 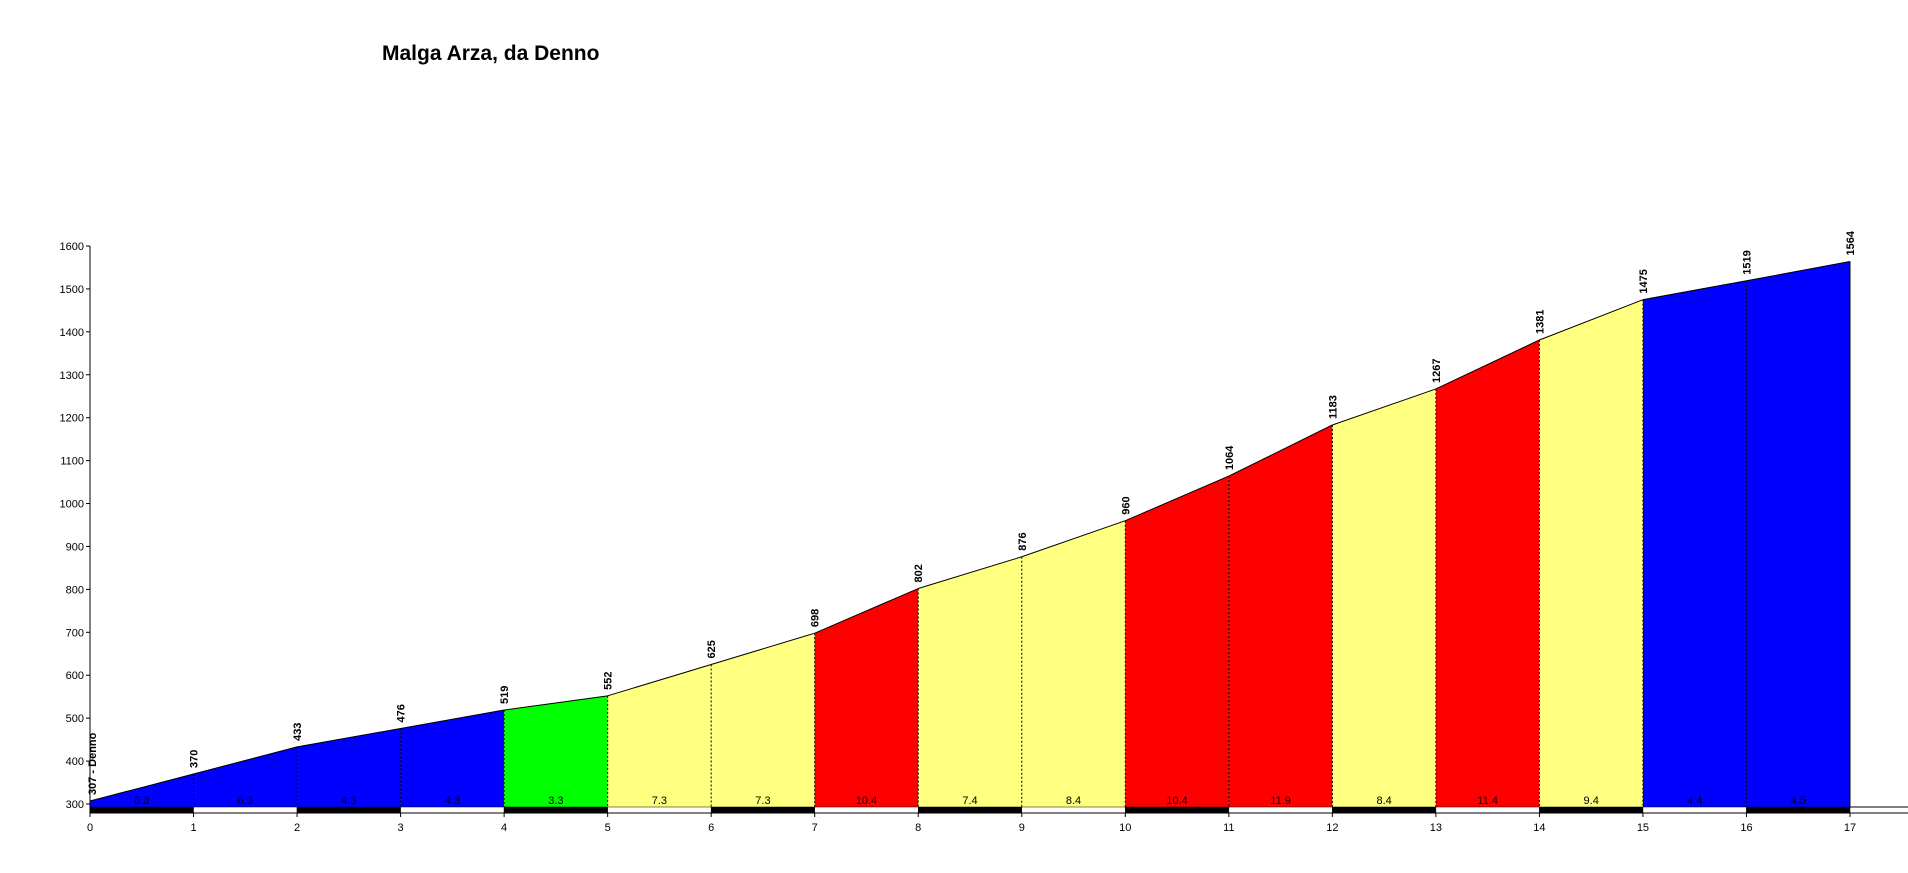 I want to click on x-tick-label: 10, so click(x=1125, y=828).